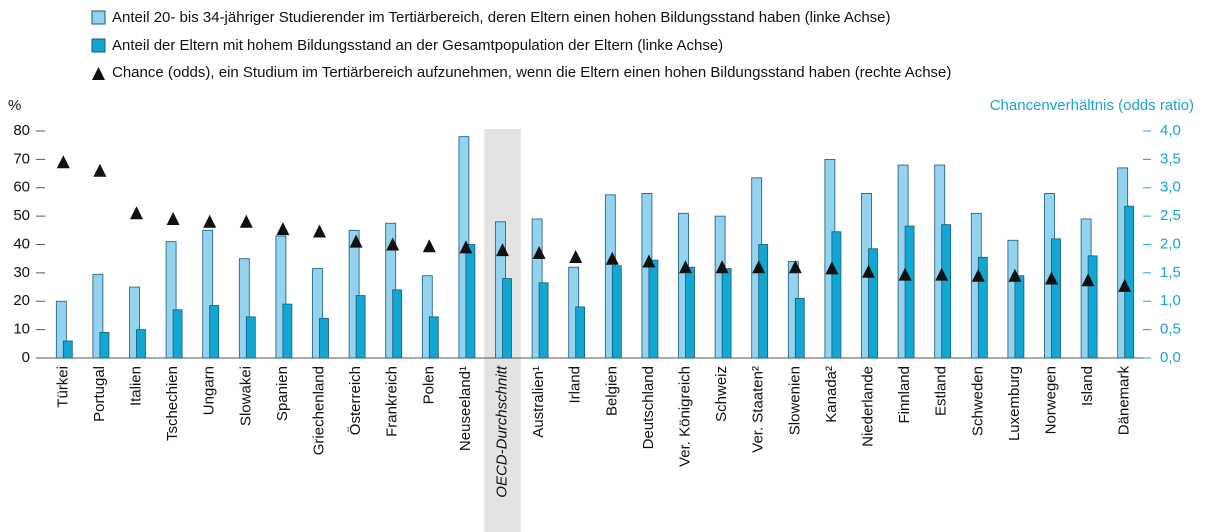 The image size is (1206, 532). I want to click on x-tick-label: Dänemark, so click(1124, 401).